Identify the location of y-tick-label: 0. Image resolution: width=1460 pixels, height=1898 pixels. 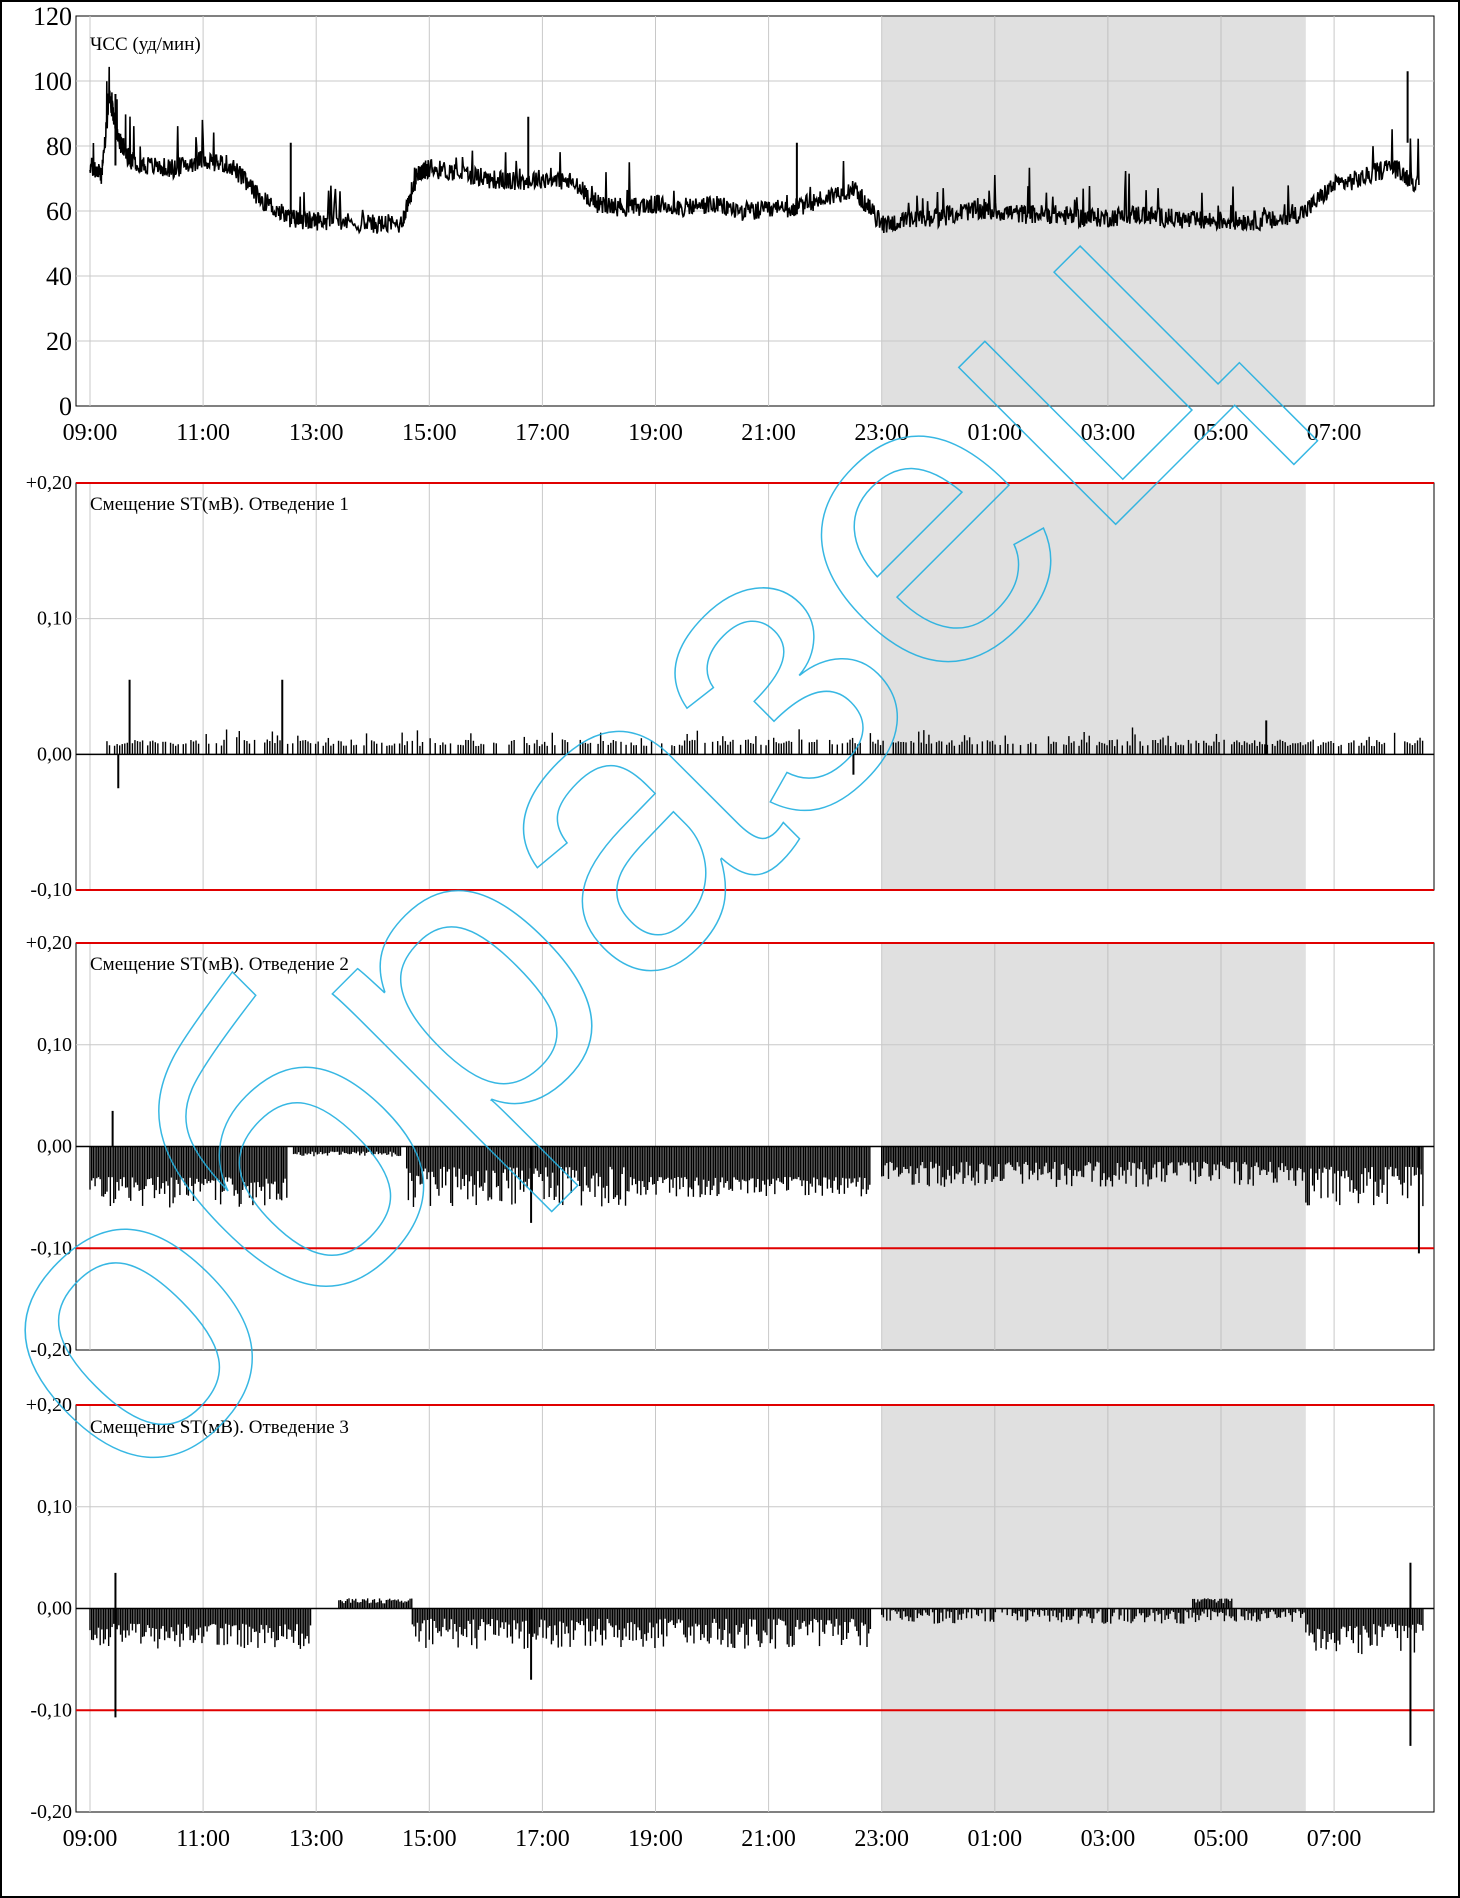
(65, 406).